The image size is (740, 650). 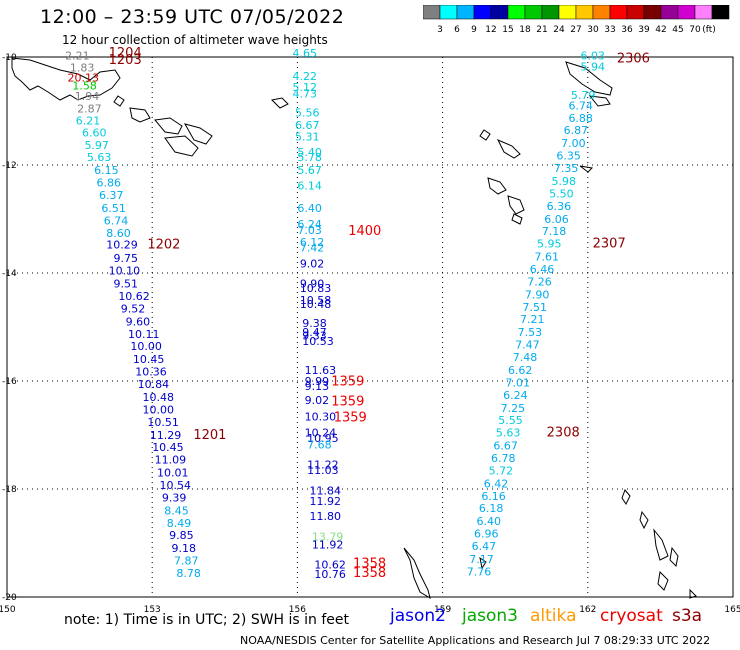 I want to click on wave-height-value: 10.48, so click(x=159, y=397).